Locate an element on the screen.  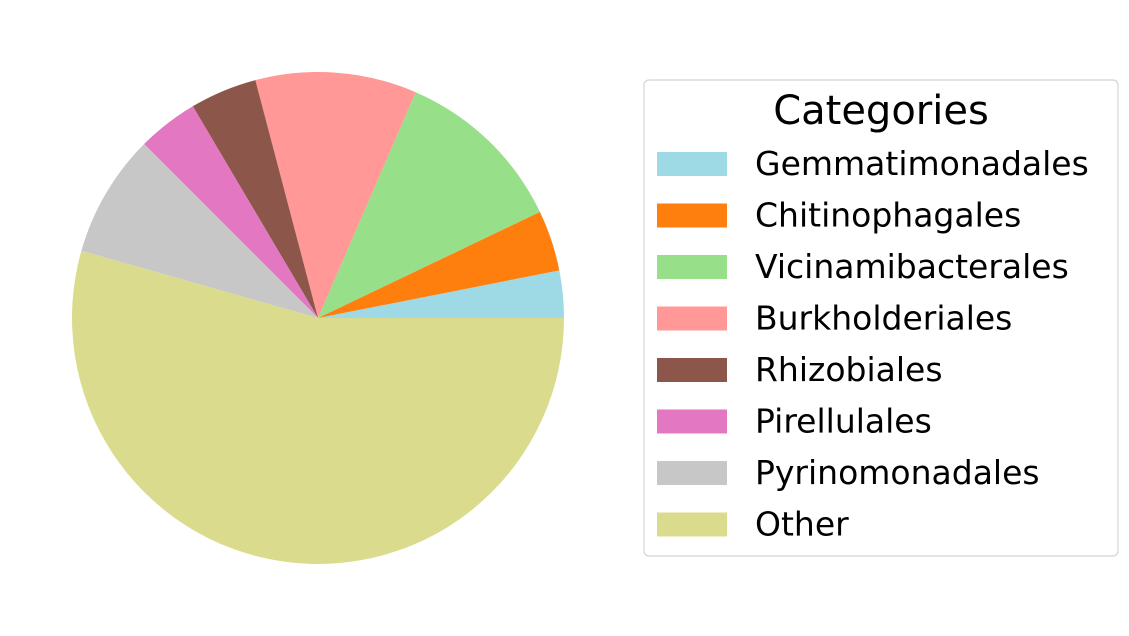
pie-slice-vicinamibacterales is located at coordinates (429, 205).